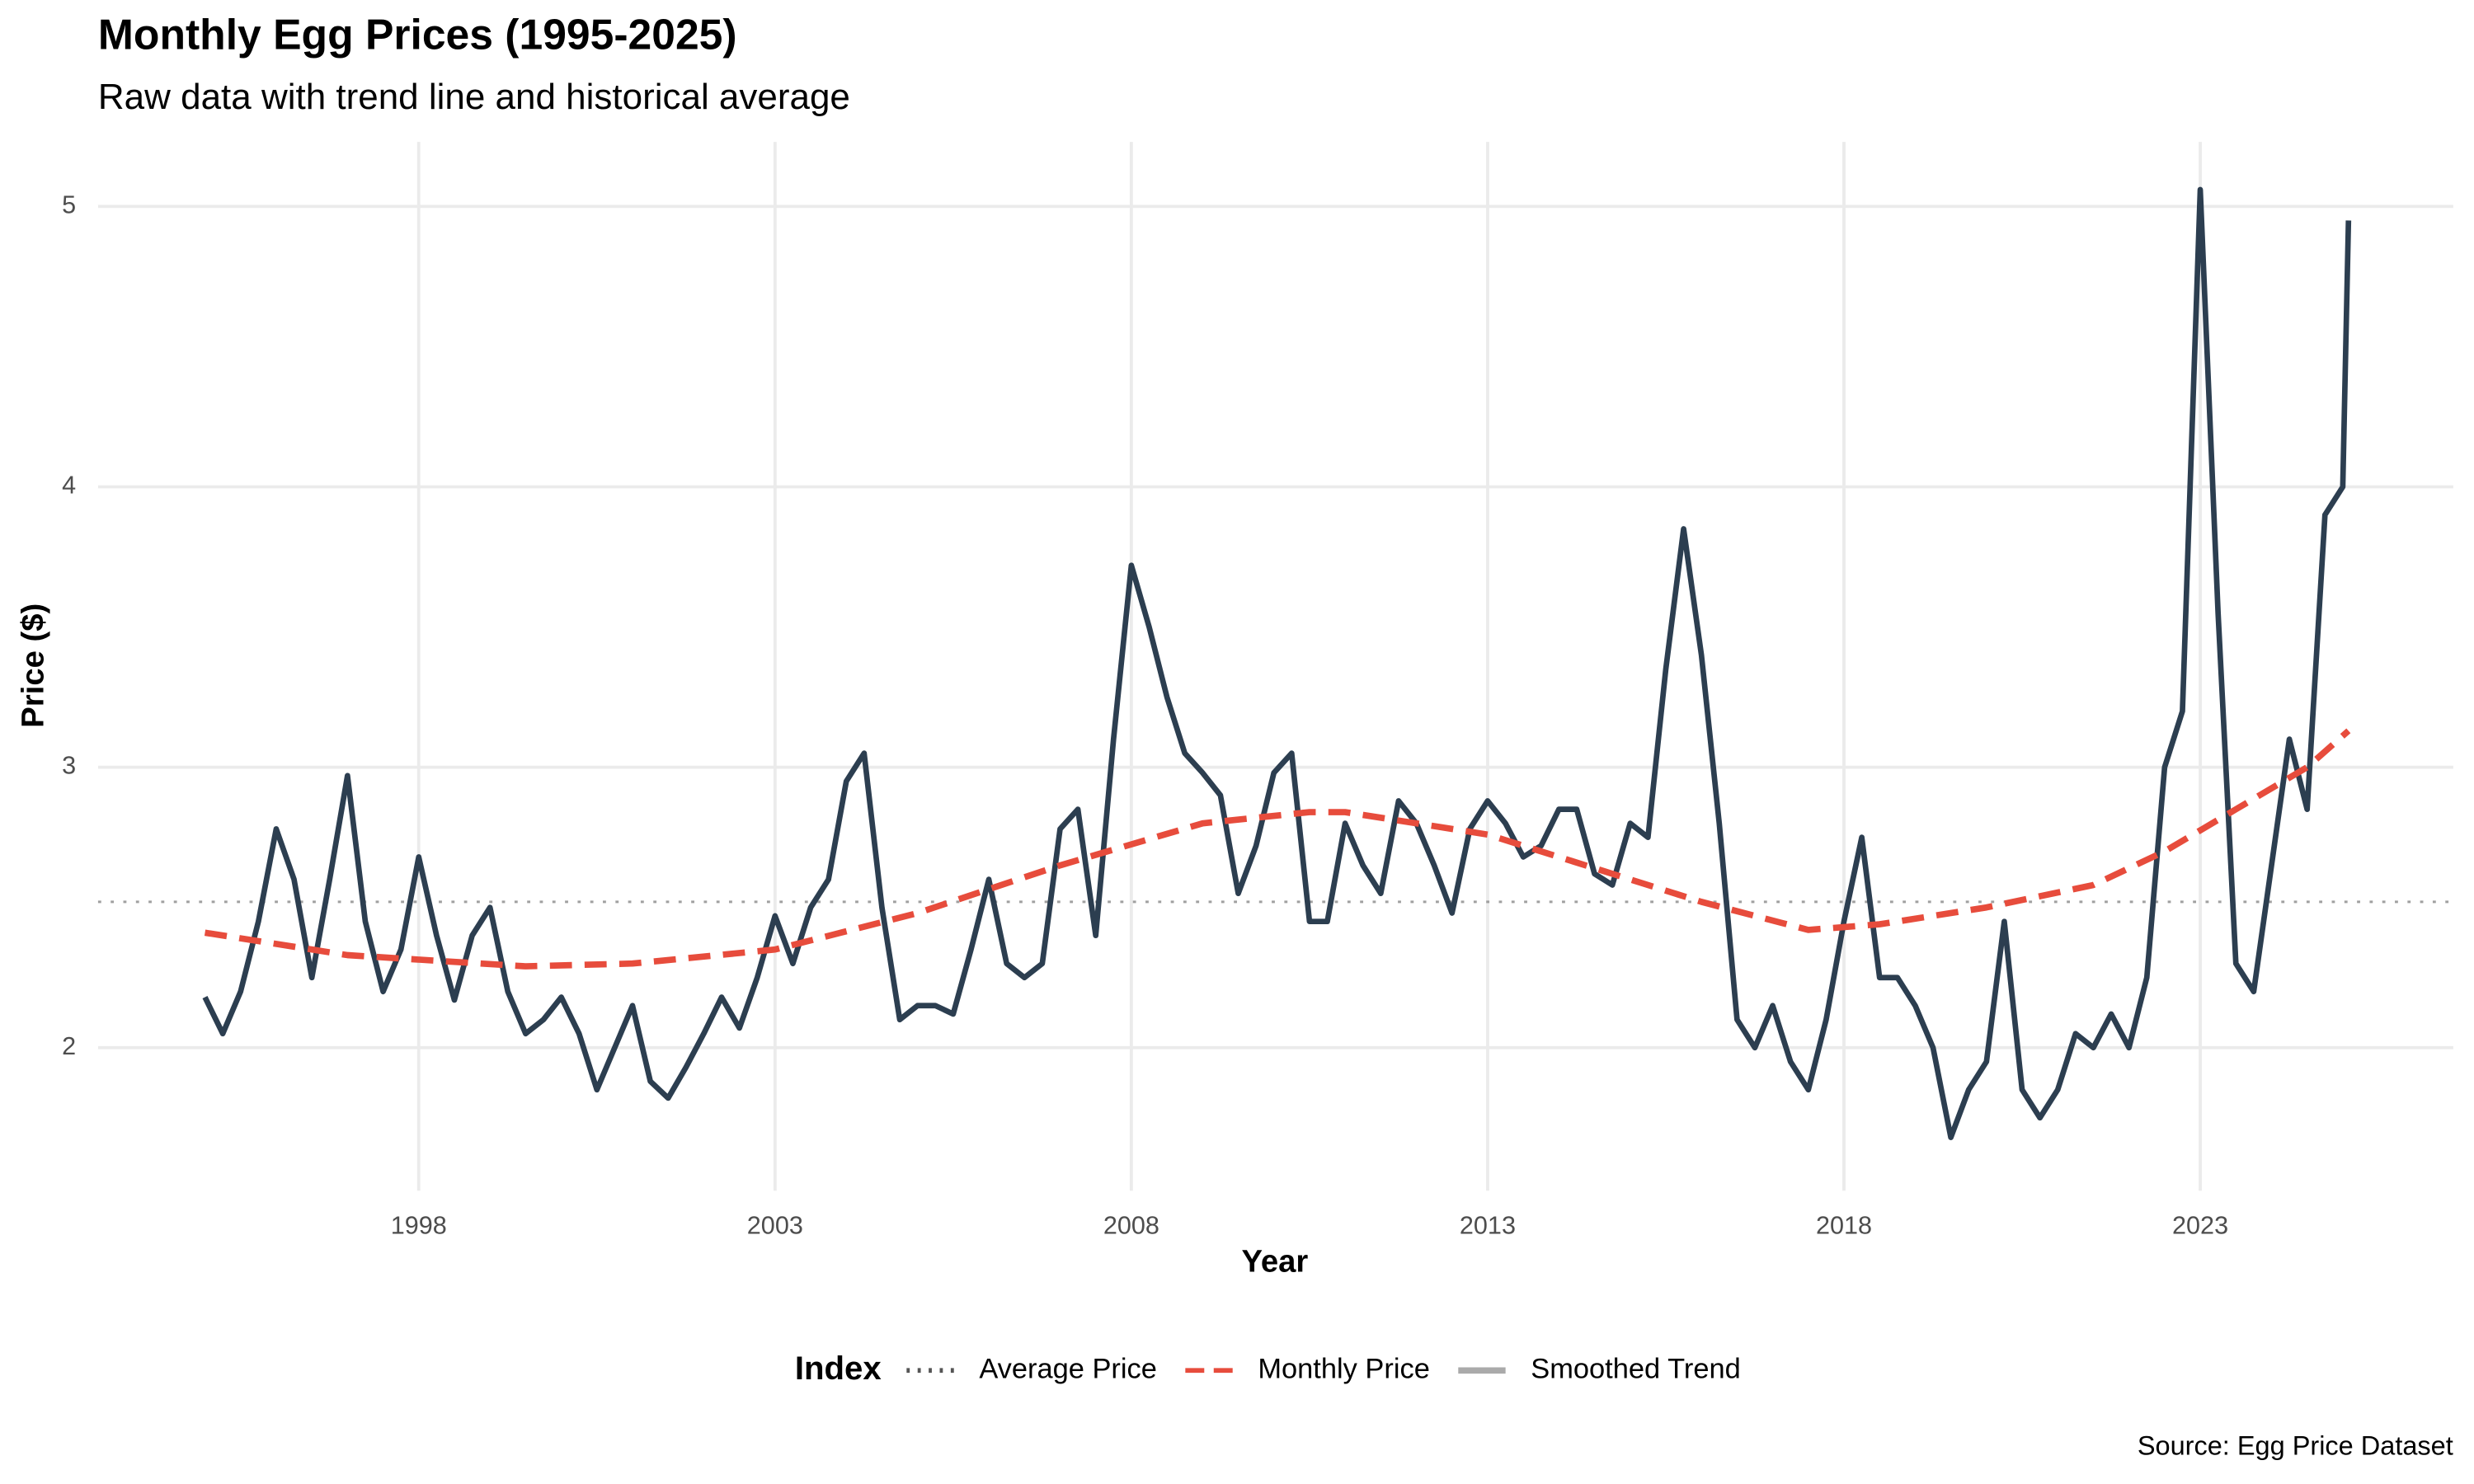 This screenshot has width=2474, height=1484. Describe the element at coordinates (1068, 1368) in the screenshot. I see `legend-label: Average Price` at that location.